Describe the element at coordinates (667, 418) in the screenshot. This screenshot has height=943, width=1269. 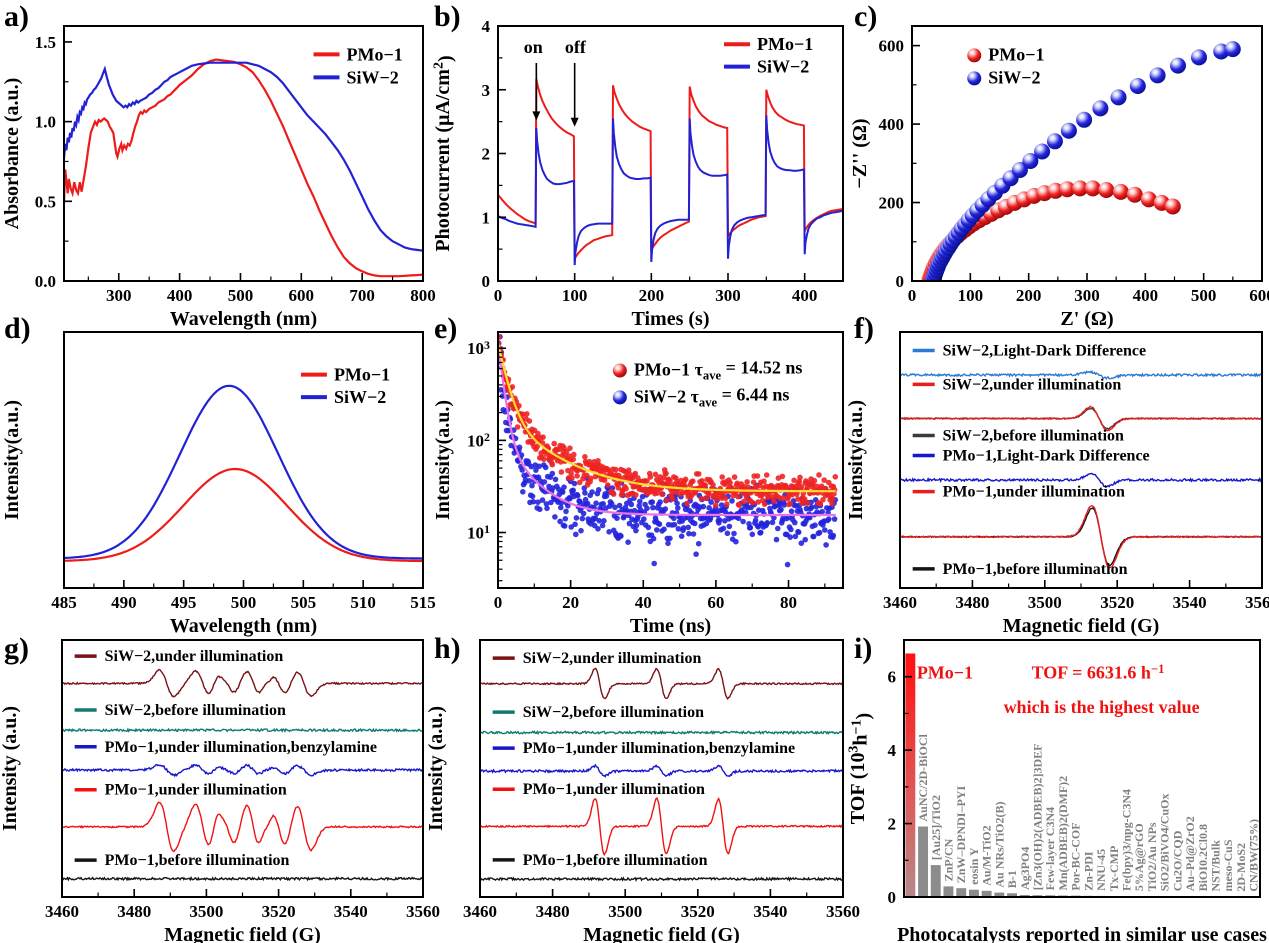
I see `fit-PMo−1` at that location.